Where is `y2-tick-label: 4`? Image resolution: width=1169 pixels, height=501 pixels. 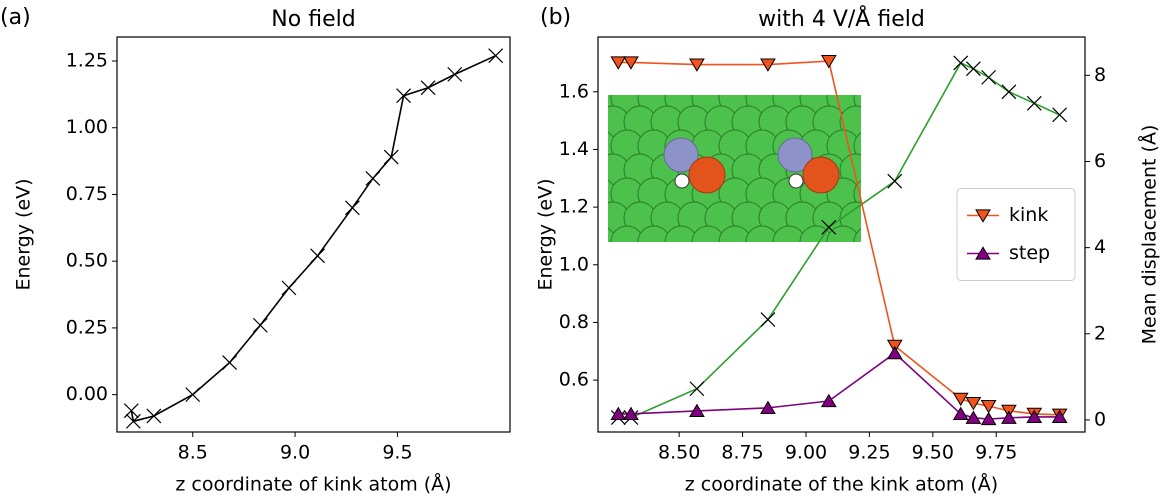 y2-tick-label: 4 is located at coordinates (1100, 247).